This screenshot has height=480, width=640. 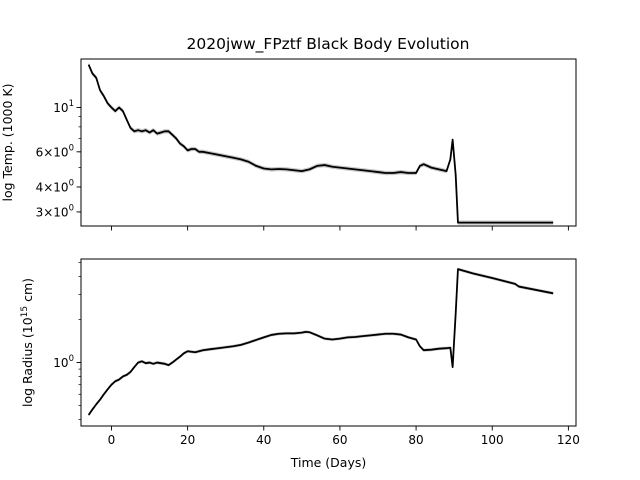 What do you see at coordinates (328, 44) in the screenshot?
I see `chart-title: 2020jww_FPztf Black Body Evolution` at bounding box center [328, 44].